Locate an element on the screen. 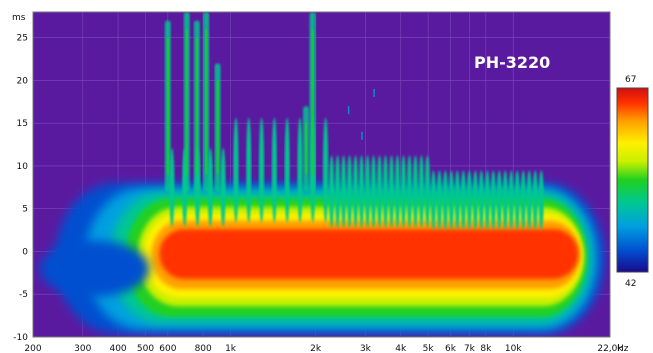 The height and width of the screenshot is (353, 653). y-tick-label: -5 is located at coordinates (23, 295).